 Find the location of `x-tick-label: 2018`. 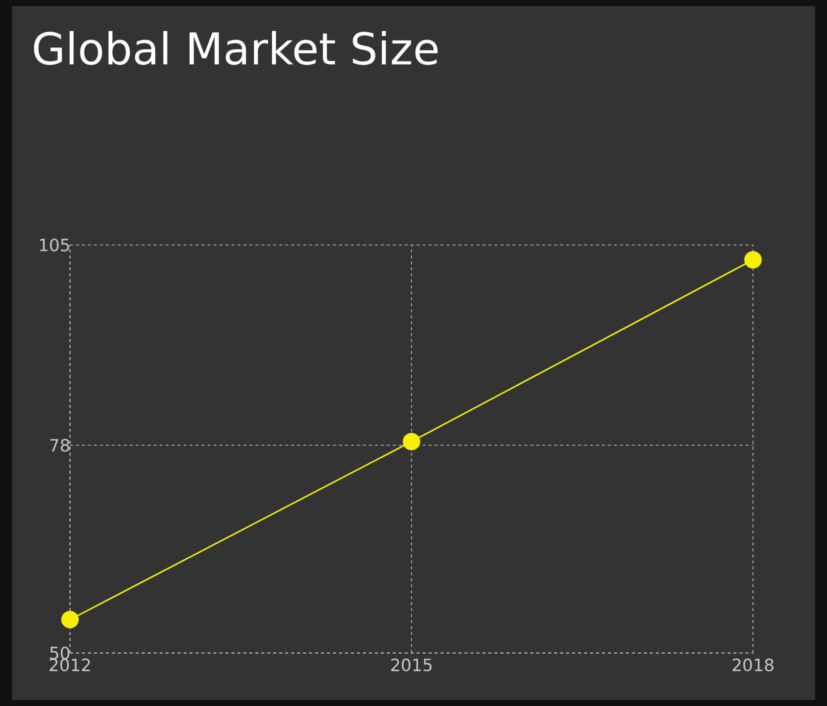

x-tick-label: 2018 is located at coordinates (753, 665).